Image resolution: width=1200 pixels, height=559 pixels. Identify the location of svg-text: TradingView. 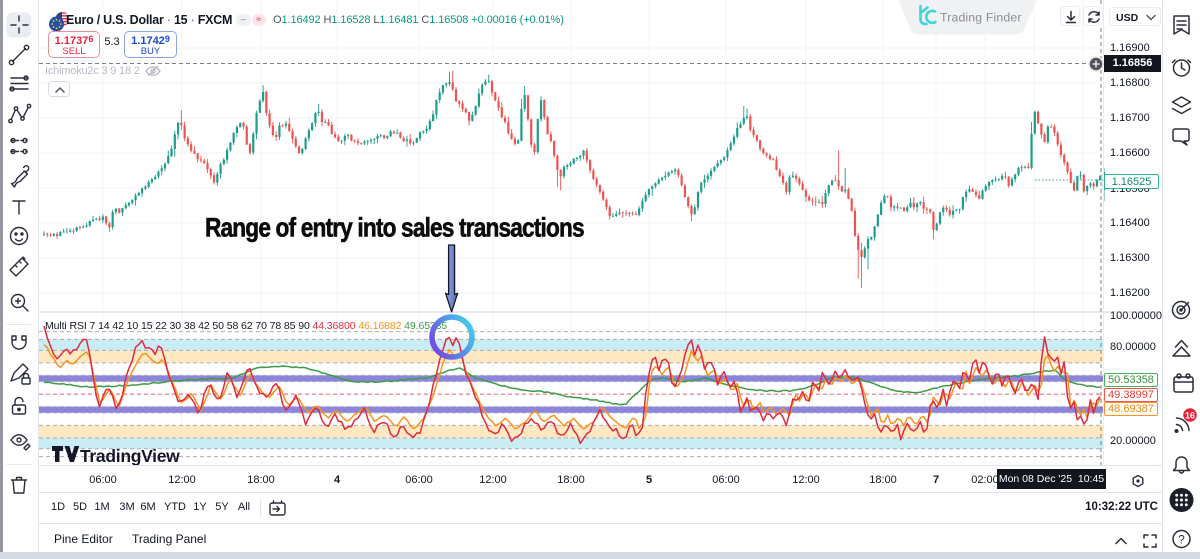
(130, 456).